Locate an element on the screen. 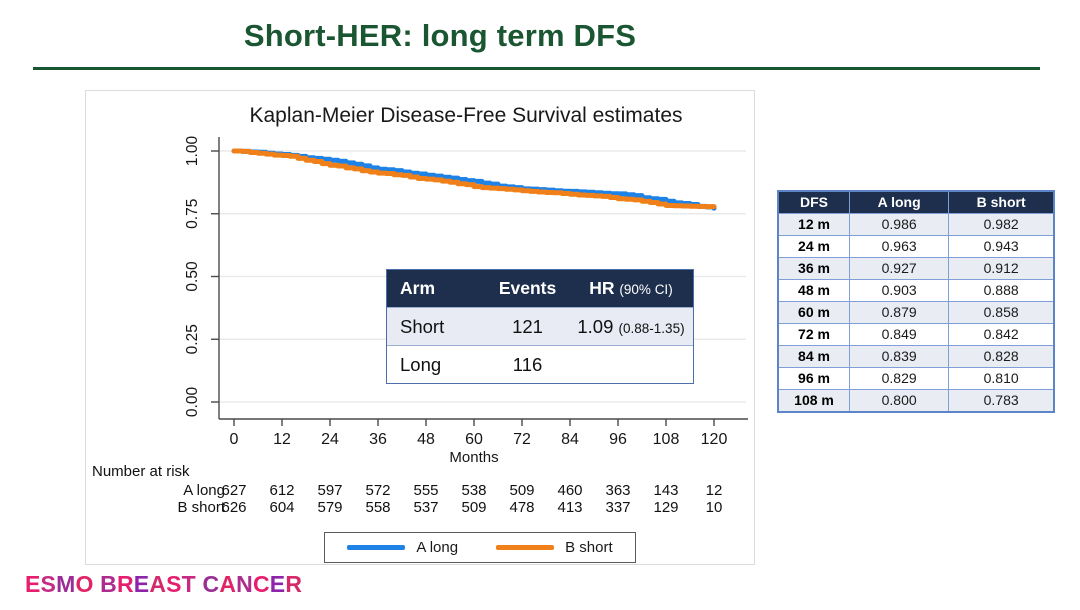 The image size is (1080, 610). hr-col-hr: HR (90% CI) is located at coordinates (630, 289).